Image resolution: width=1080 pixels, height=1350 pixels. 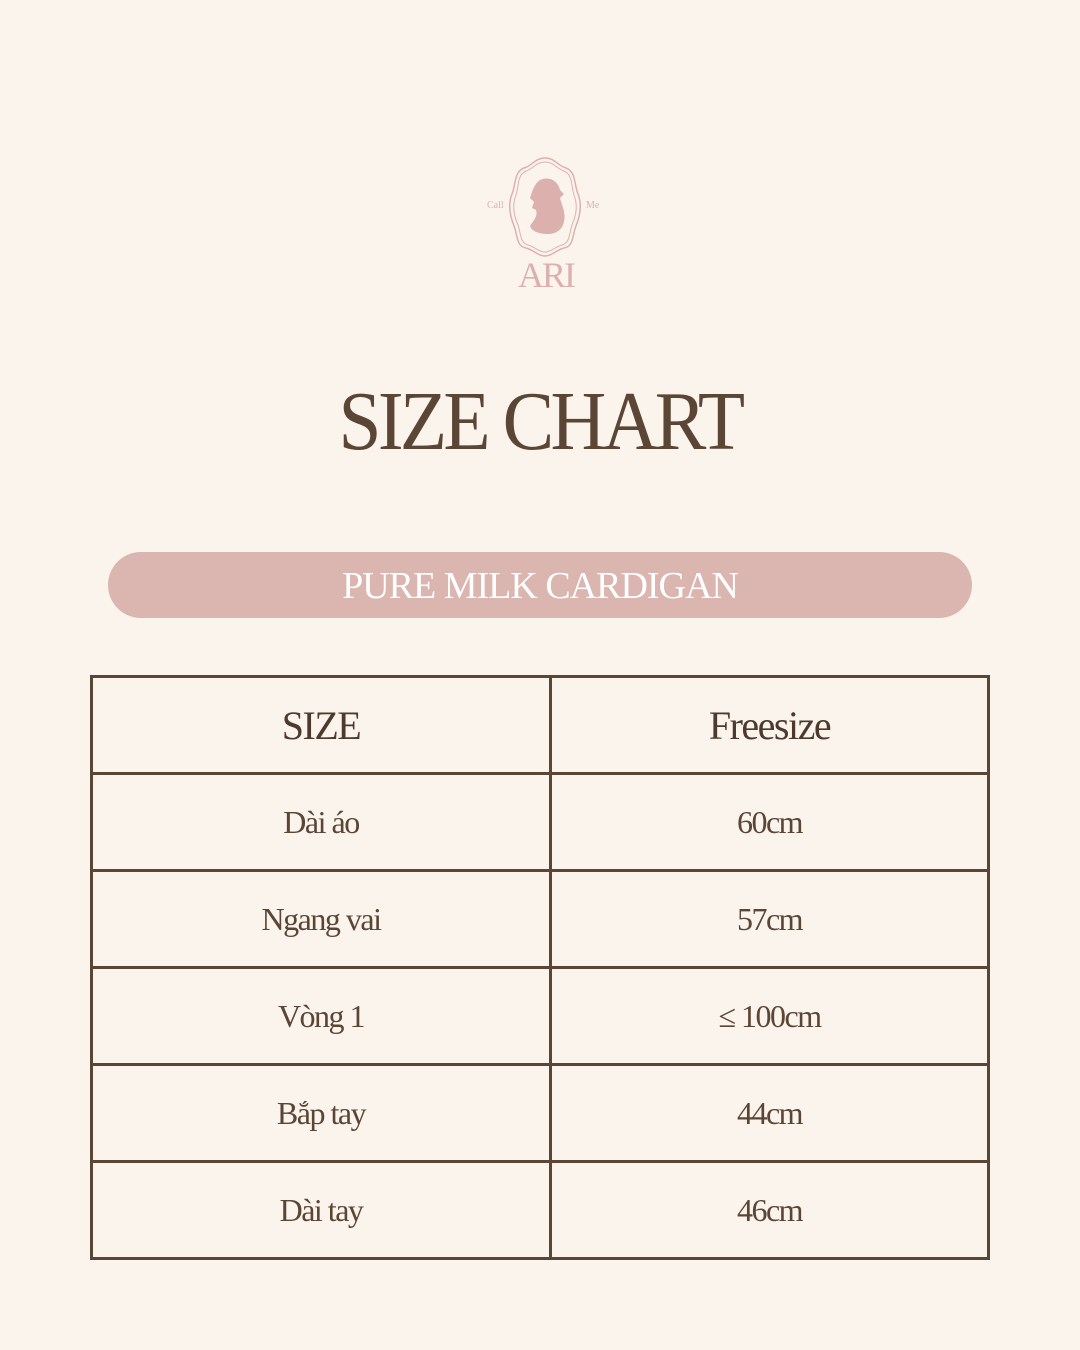 I want to click on table-row: Dài tay 46cm, so click(x=540, y=1210).